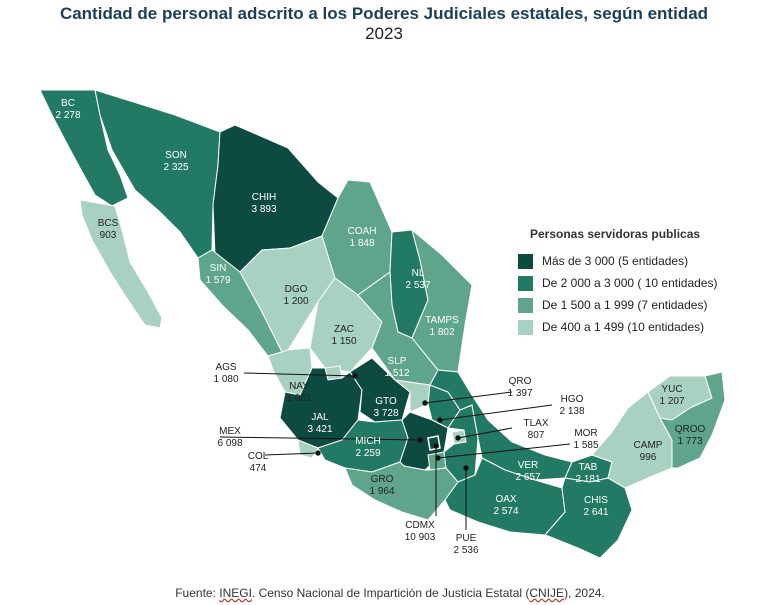 This screenshot has width=768, height=605. Describe the element at coordinates (67, 115) in the screenshot. I see `label-bc-value: 2 278` at that location.